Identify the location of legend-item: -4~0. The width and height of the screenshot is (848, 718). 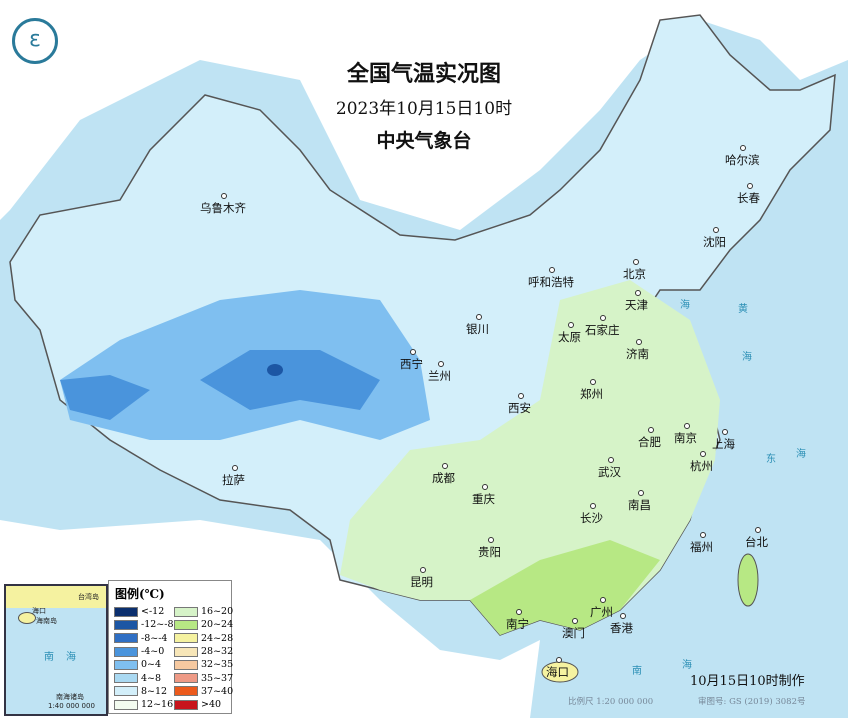
(144, 651).